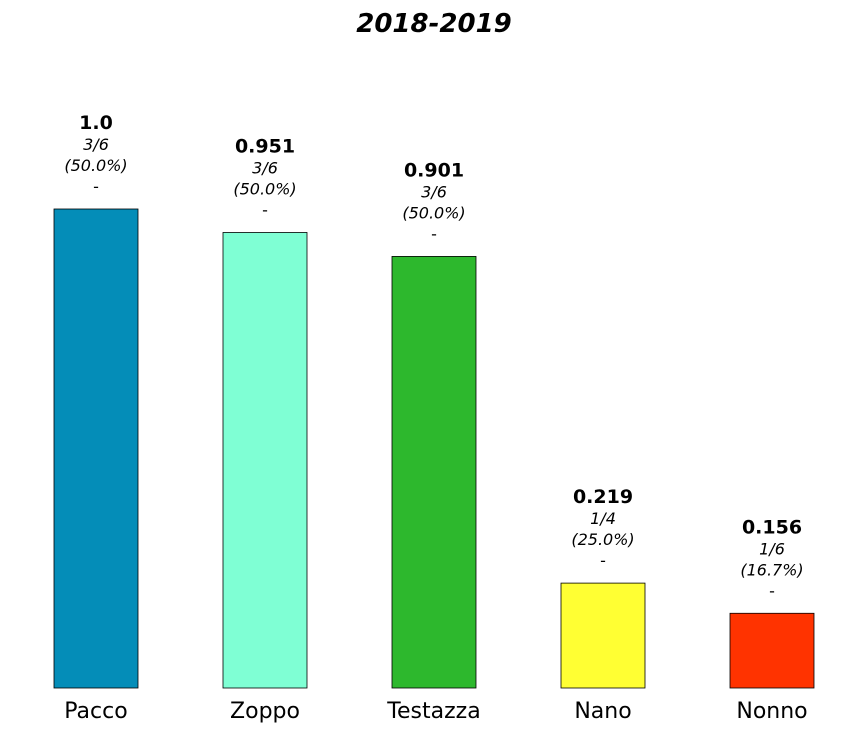 The height and width of the screenshot is (735, 867). I want to click on value-label: 1.0, so click(96, 123).